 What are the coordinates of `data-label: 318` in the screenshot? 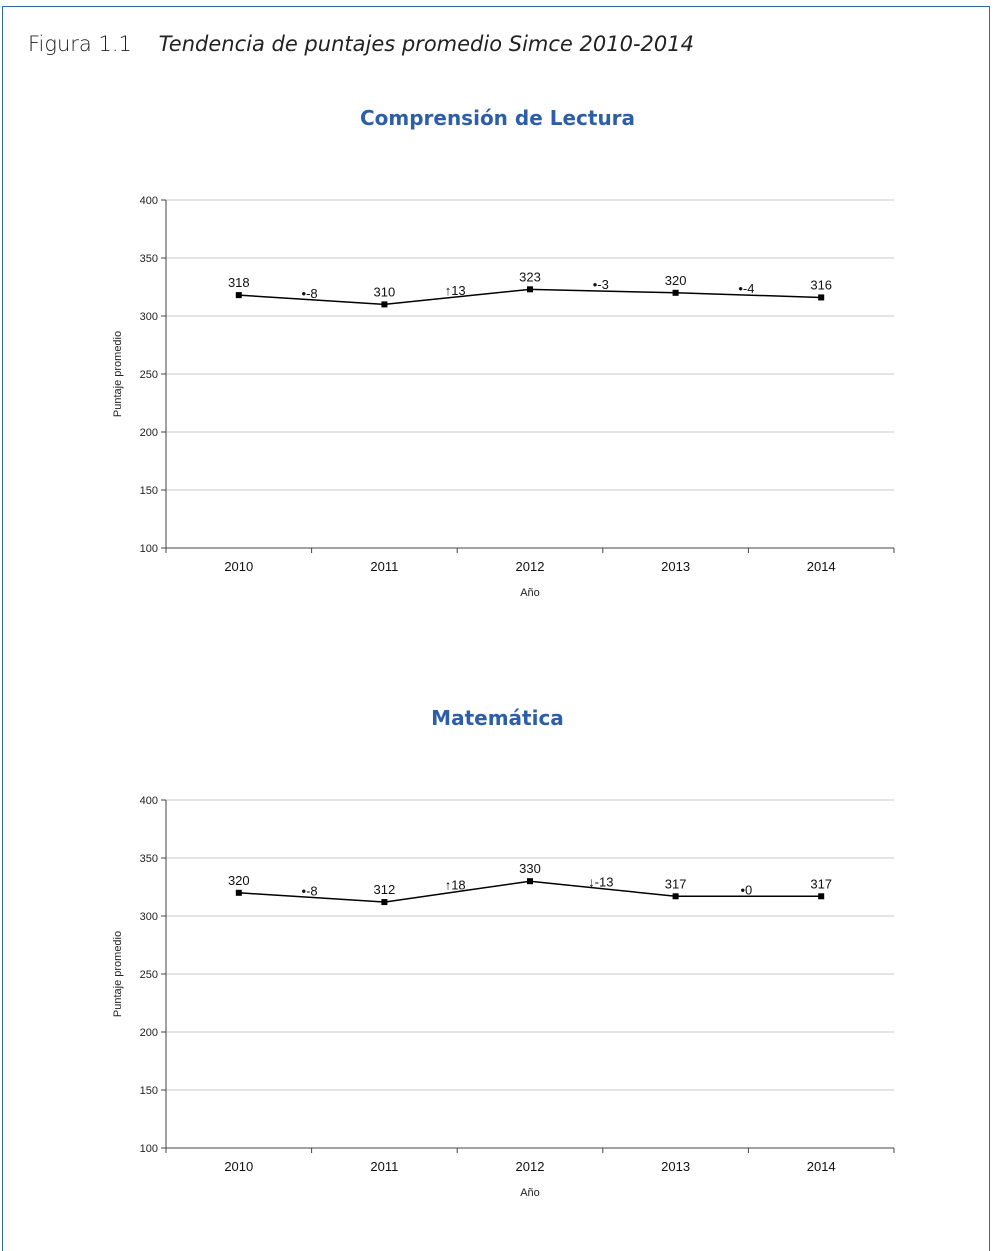 It's located at (239, 282).